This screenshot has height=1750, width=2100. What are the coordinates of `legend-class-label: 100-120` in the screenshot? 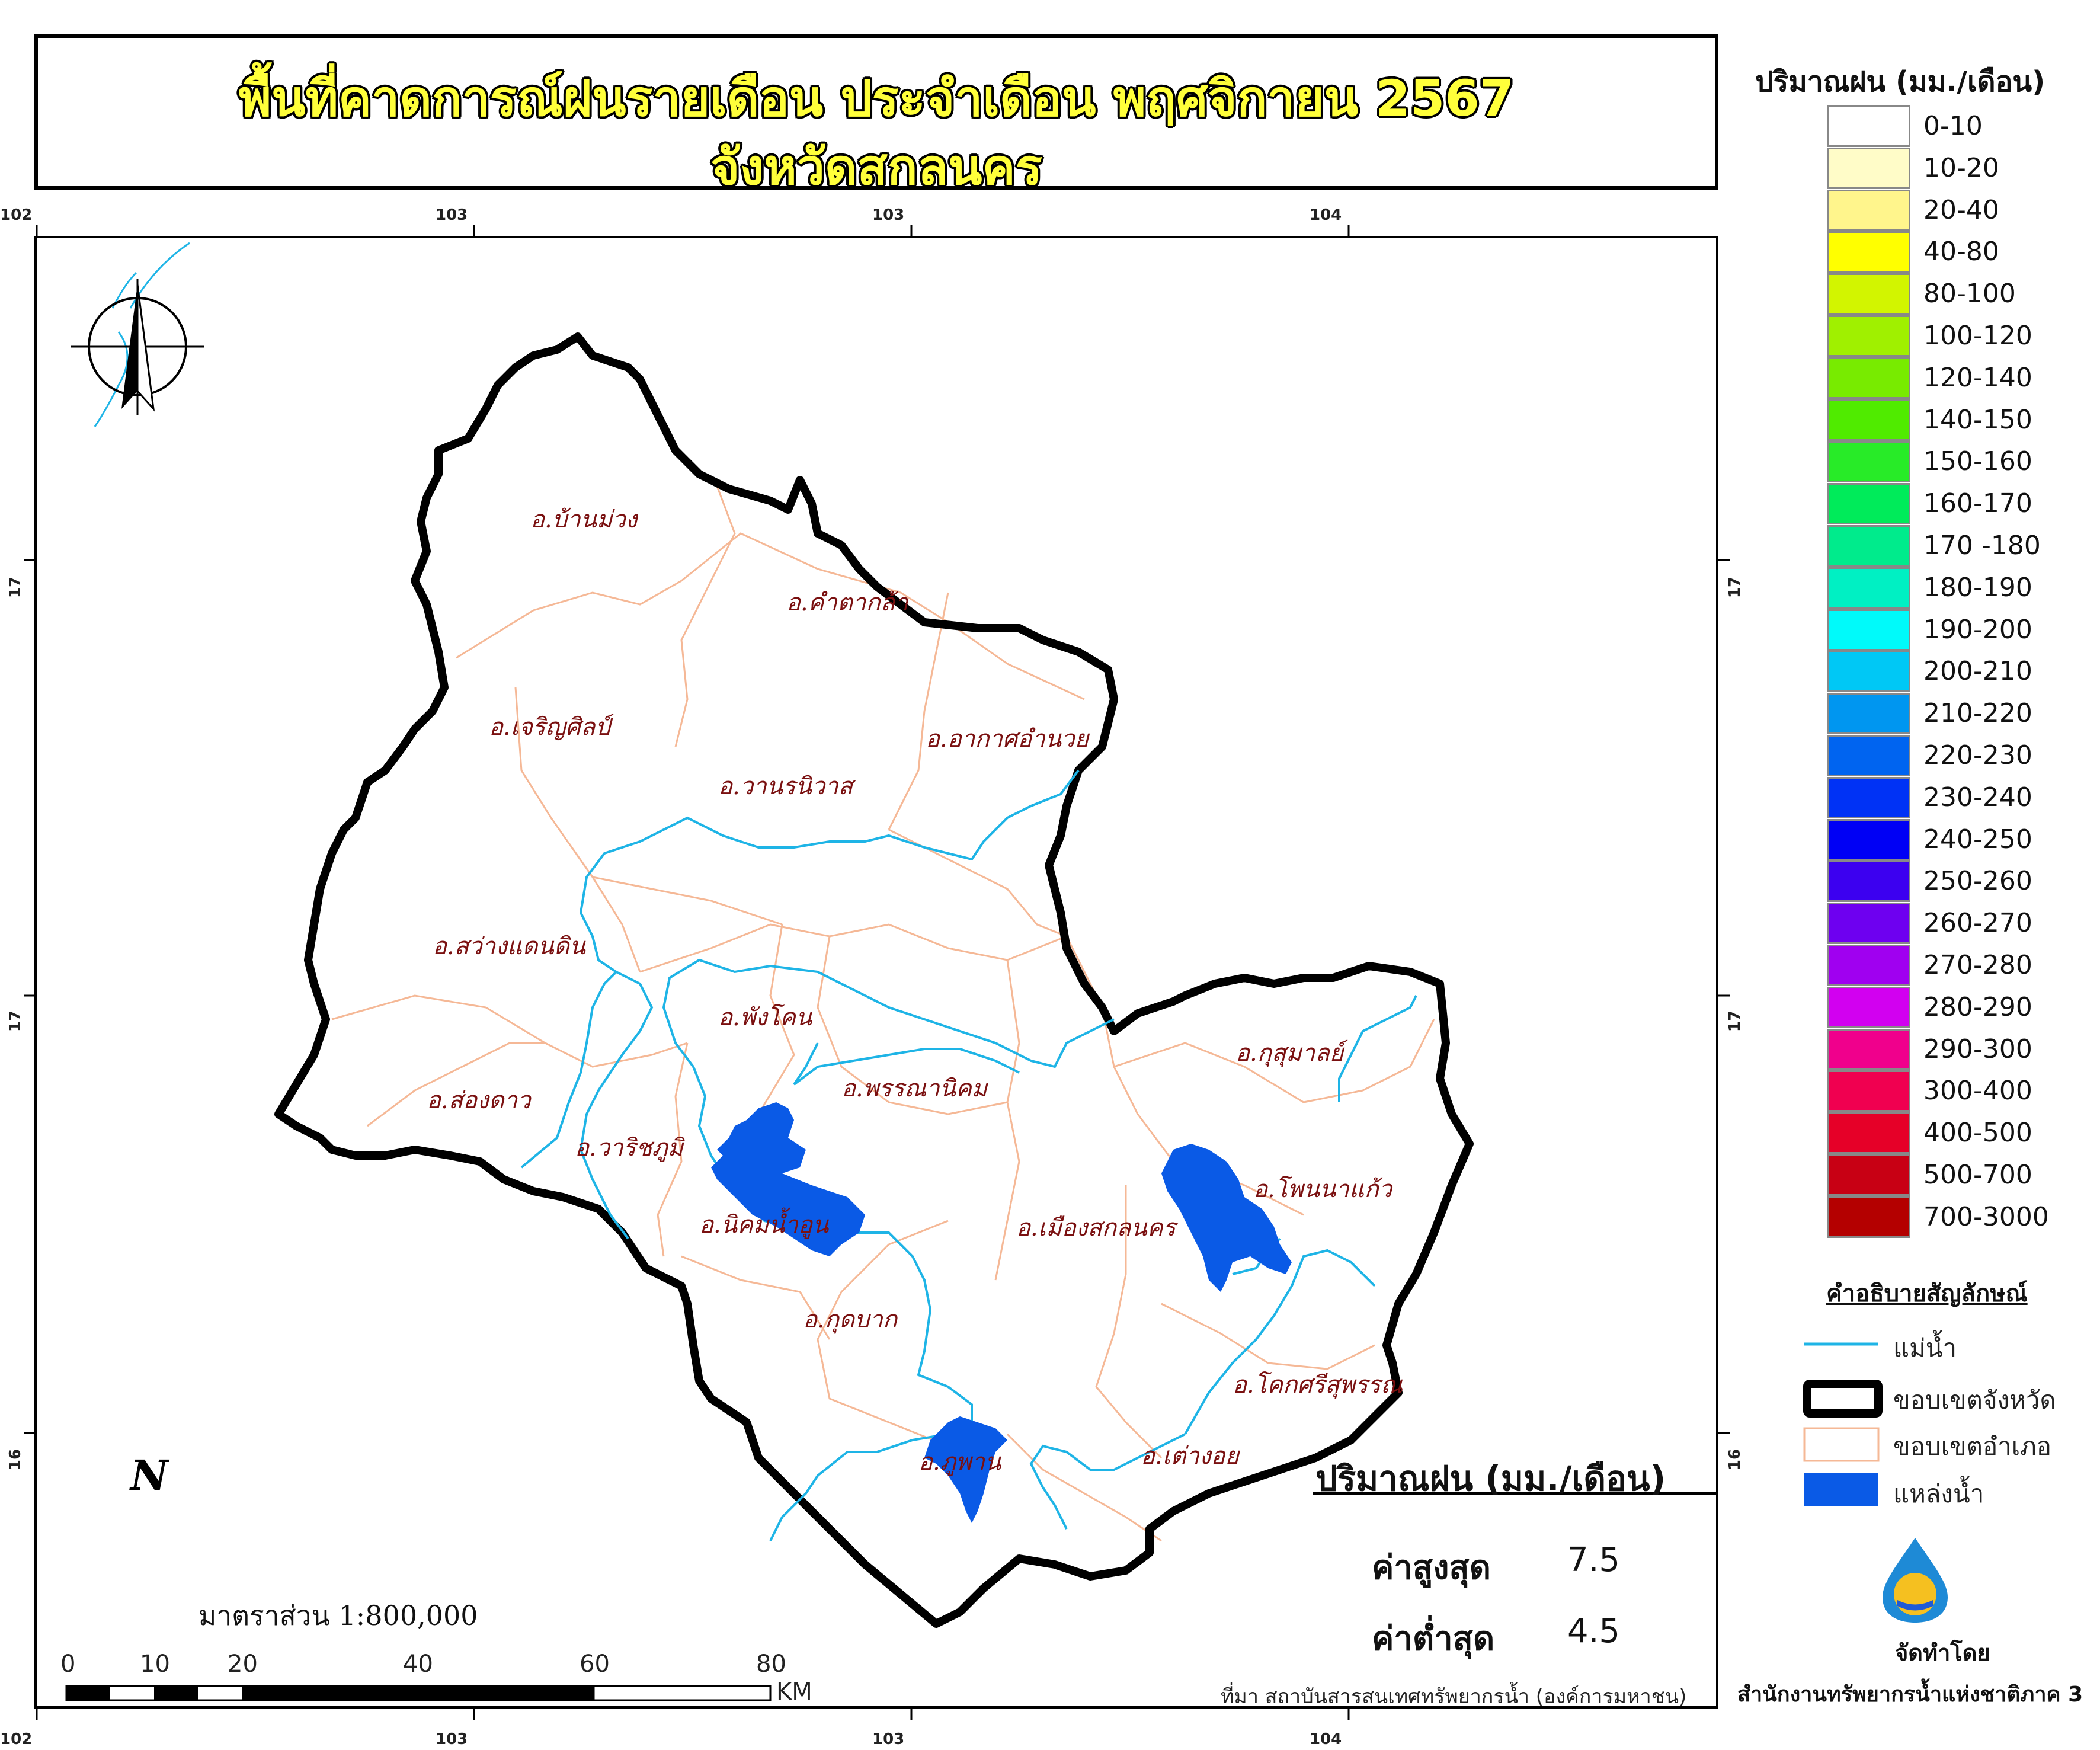 It's located at (1977, 336).